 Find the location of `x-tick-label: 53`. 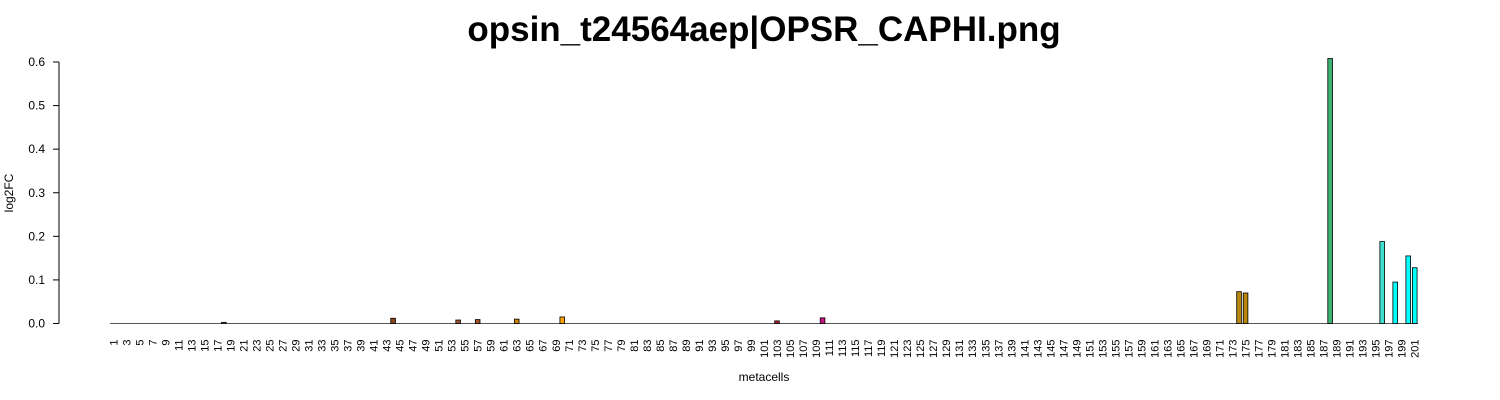

x-tick-label: 53 is located at coordinates (453, 346).